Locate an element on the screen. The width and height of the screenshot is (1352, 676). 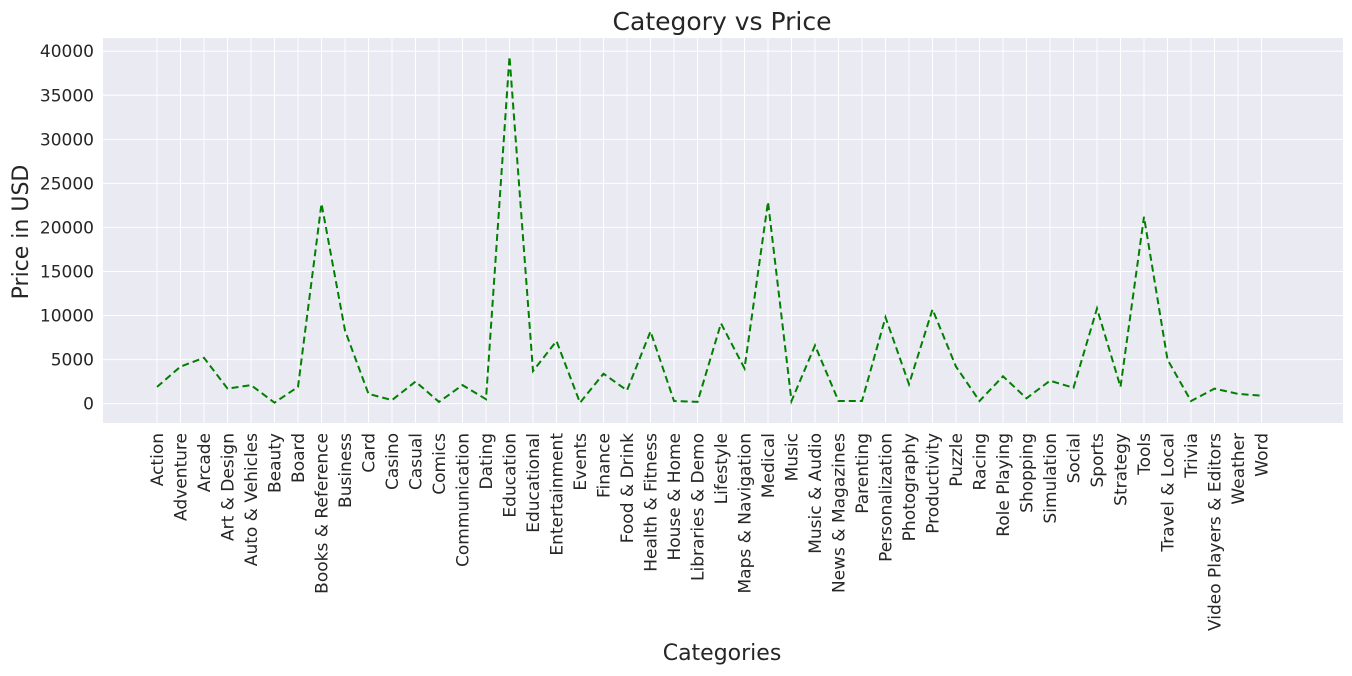
y-tick-label: 35000 is located at coordinates (67, 96).